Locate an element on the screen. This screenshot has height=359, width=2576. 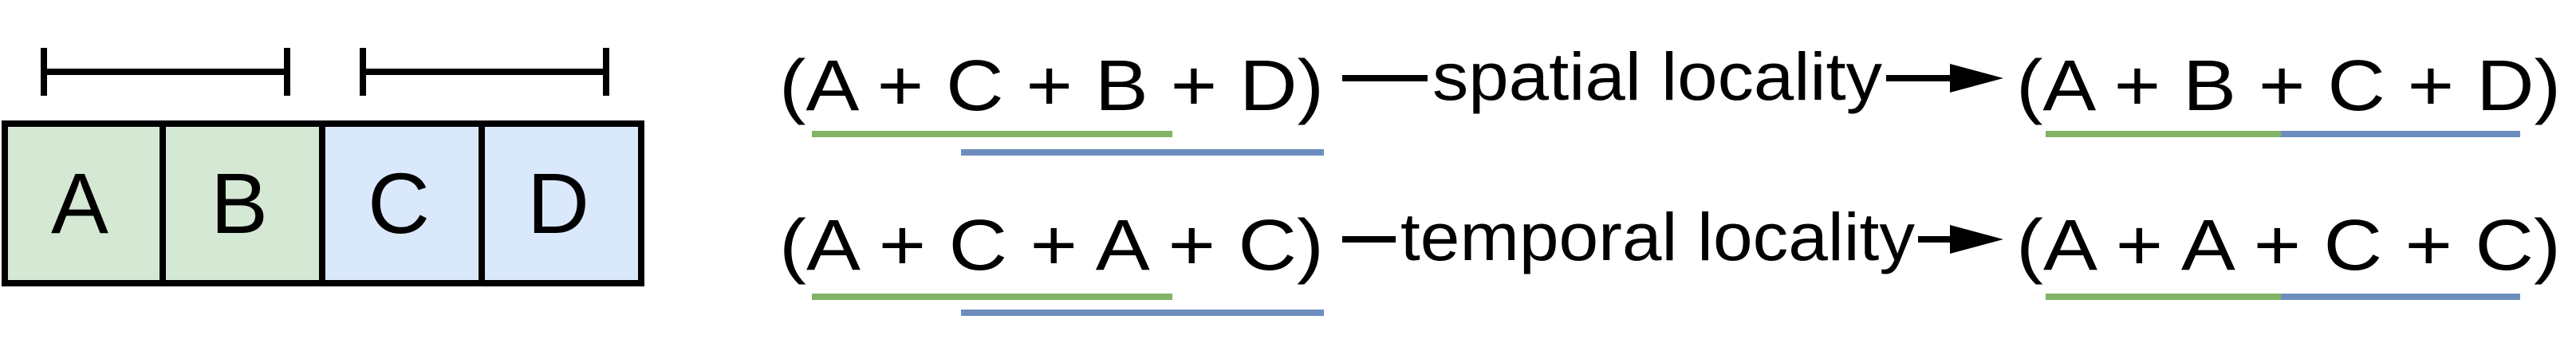
arrow-label-temporal: temporal locality is located at coordinates (1657, 236).